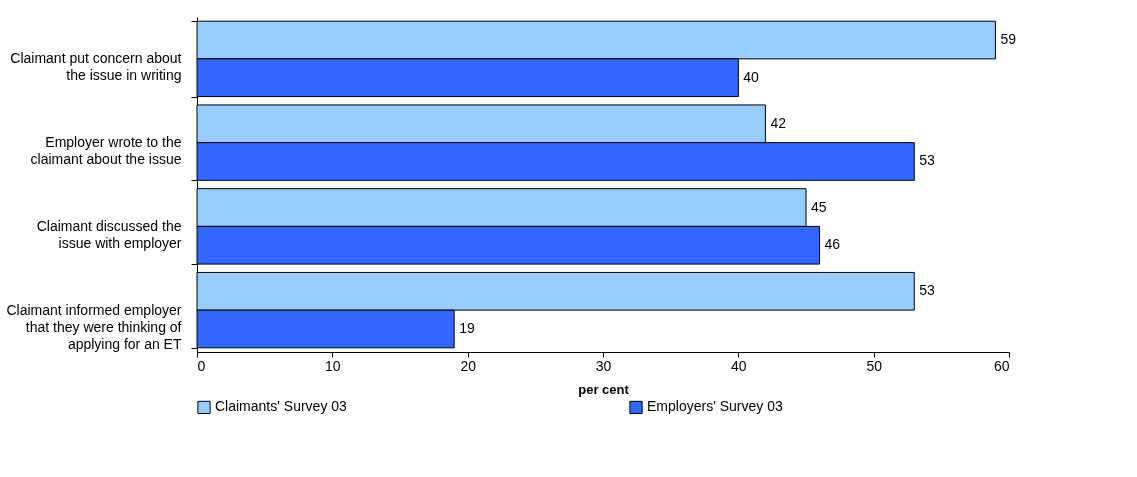 This screenshot has width=1137, height=477. I want to click on y-tick-label: Claimant discussed the issue with employer, so click(109, 234).